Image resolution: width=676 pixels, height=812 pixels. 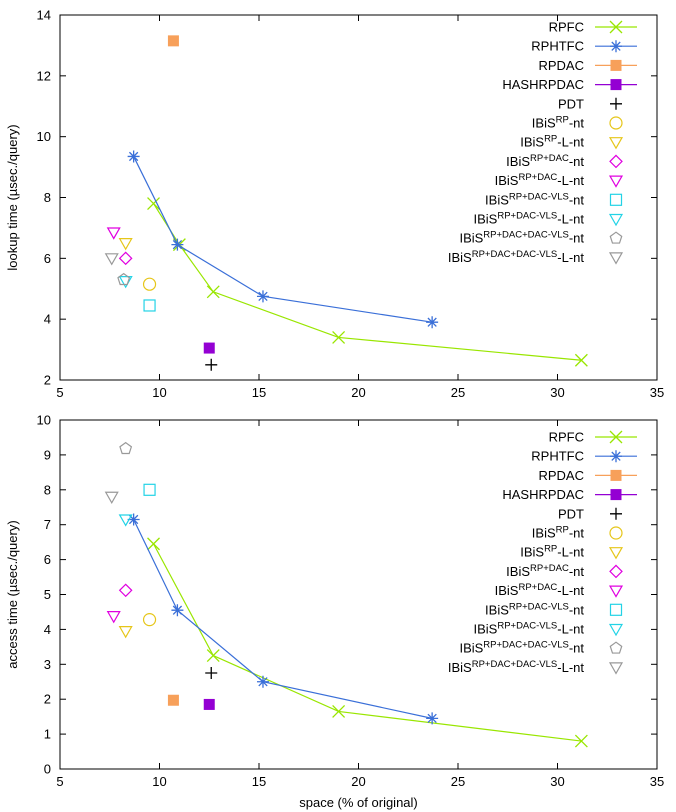 I want to click on legend-label-name: RPHTFC, so click(x=557, y=456).